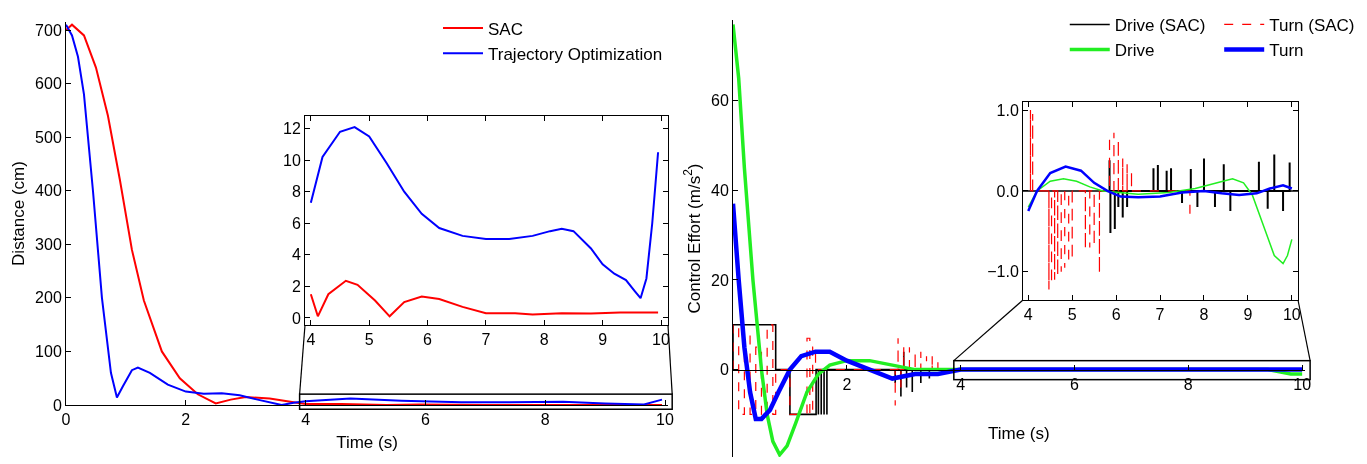  Describe the element at coordinates (720, 190) in the screenshot. I see `y-tick-label: 40` at that location.